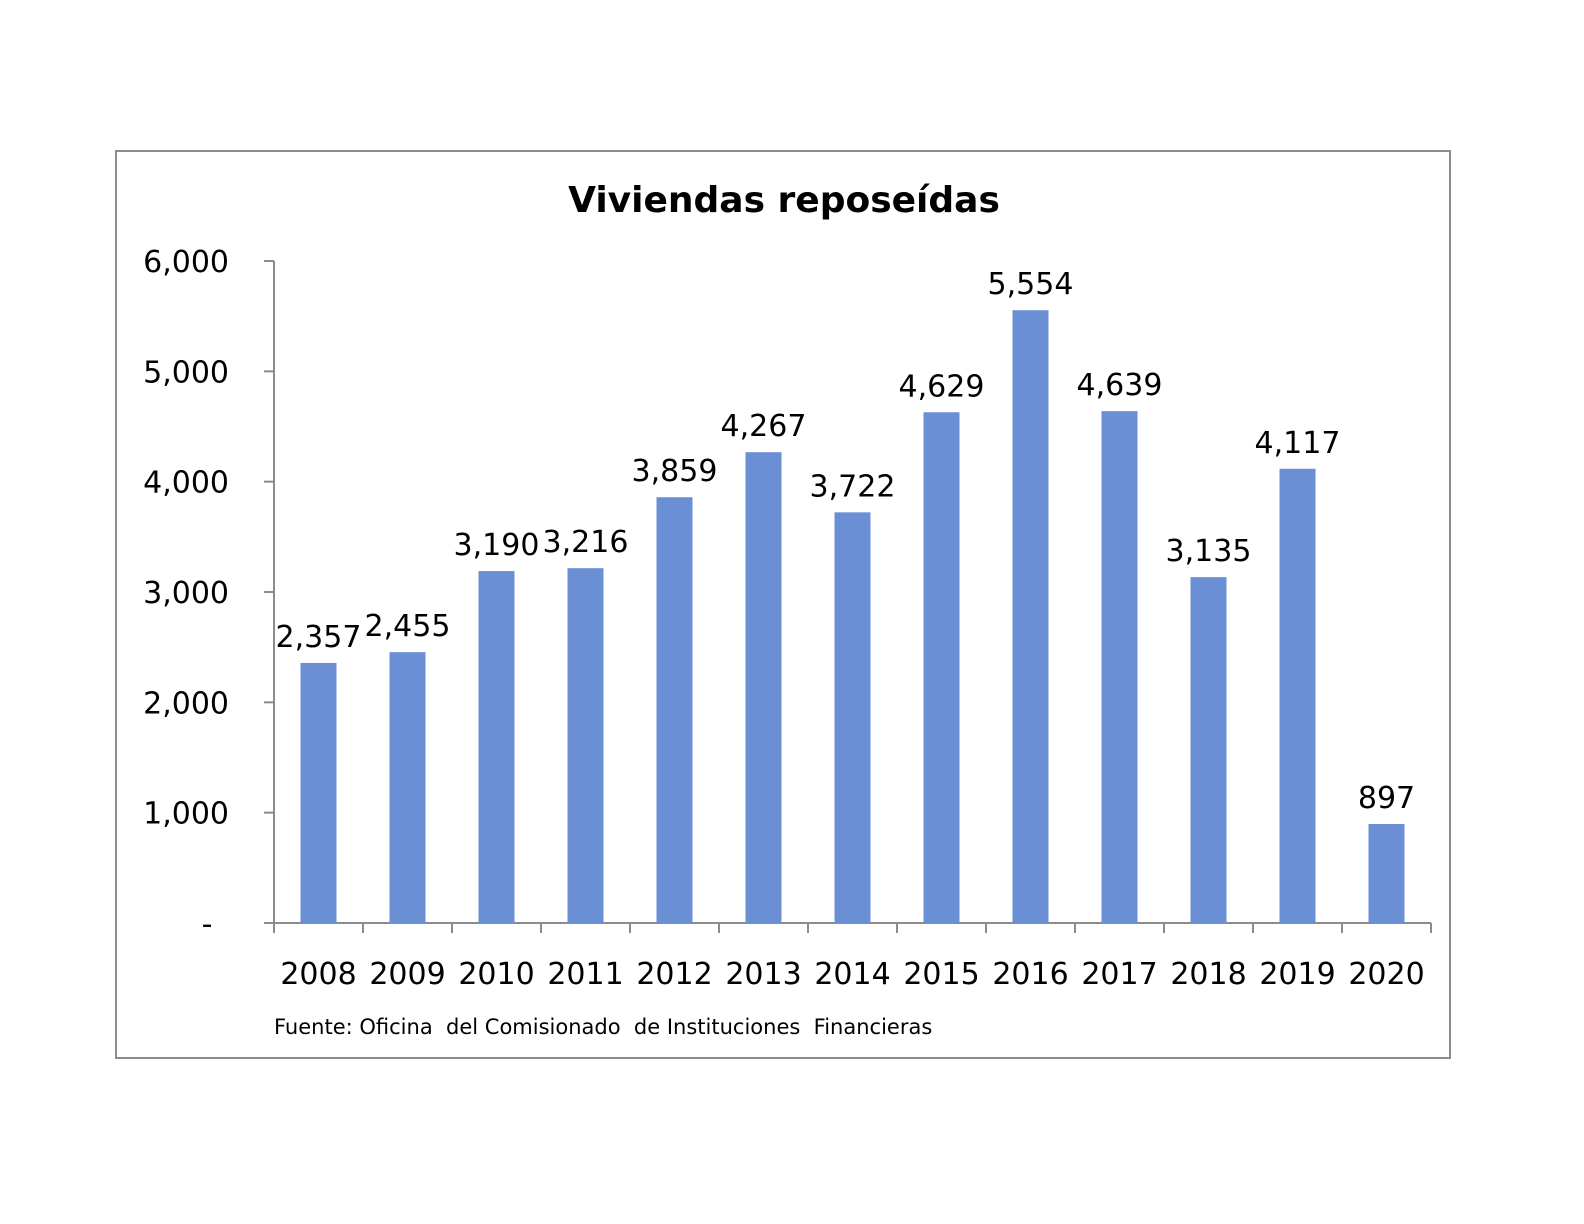  I want to click on x-tick-label: 2010, so click(496, 974).